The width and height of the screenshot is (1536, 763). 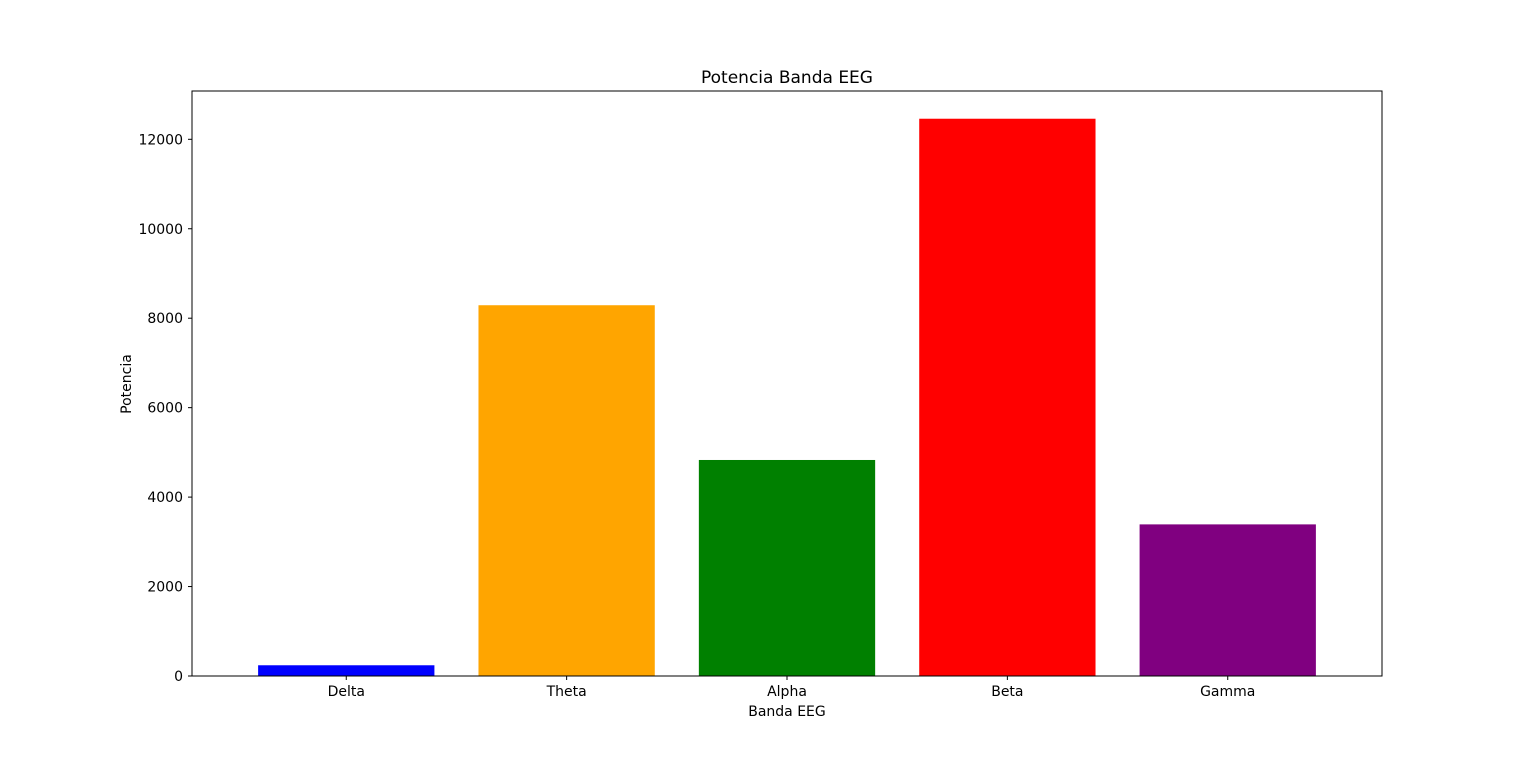 What do you see at coordinates (1007, 397) in the screenshot?
I see `bar-beta` at bounding box center [1007, 397].